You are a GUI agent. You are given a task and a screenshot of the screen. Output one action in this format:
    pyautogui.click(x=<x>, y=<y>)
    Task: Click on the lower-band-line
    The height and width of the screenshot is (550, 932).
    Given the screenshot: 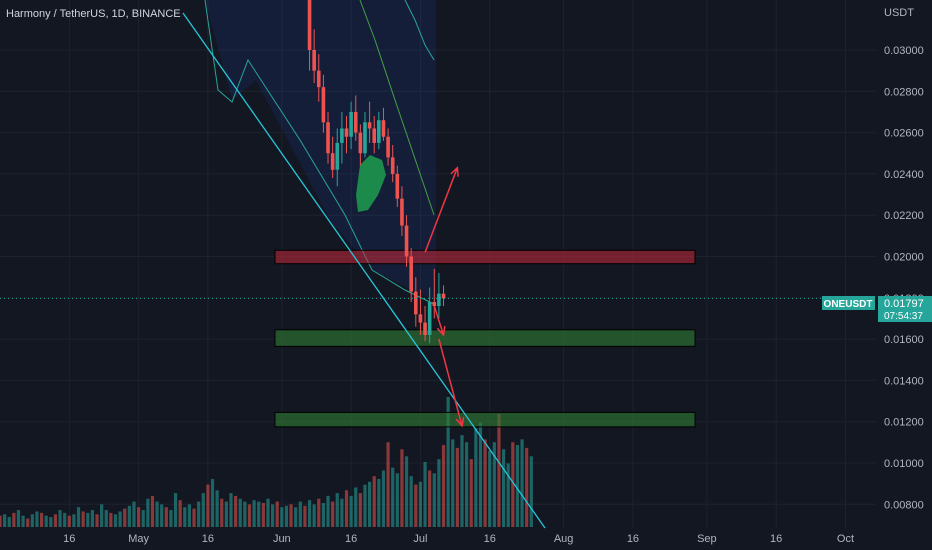 What is the action you would take?
    pyautogui.click(x=320, y=153)
    